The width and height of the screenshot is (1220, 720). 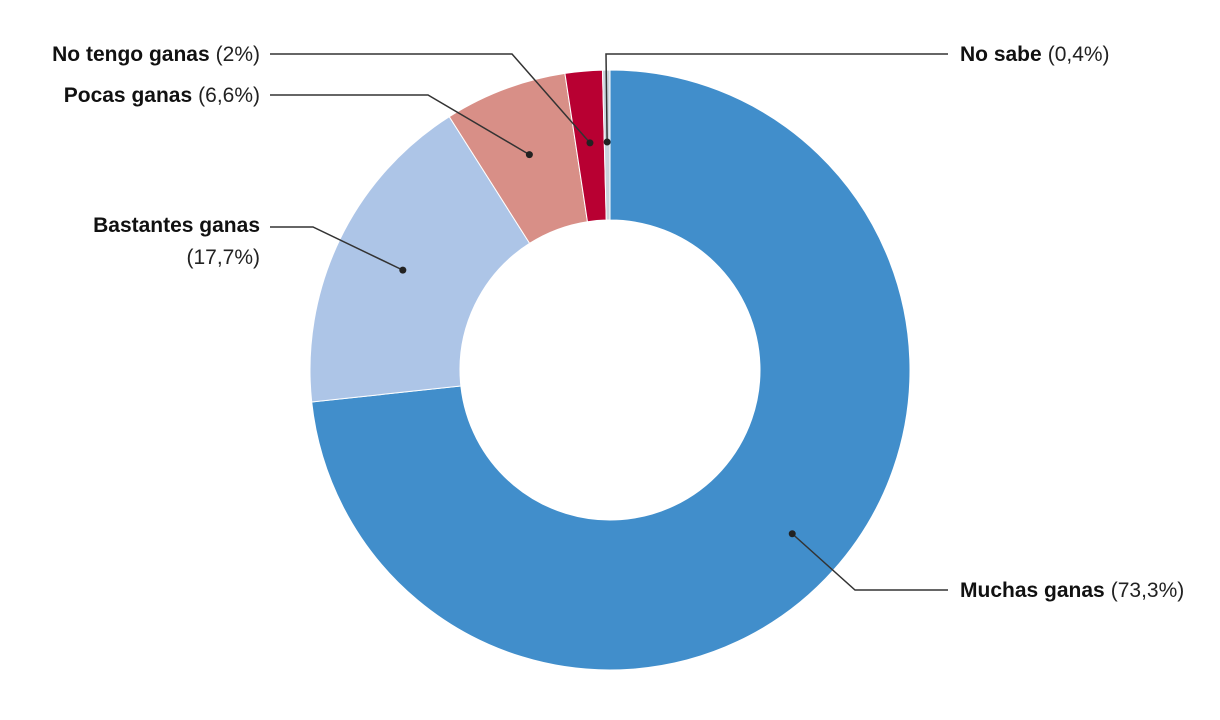 I want to click on label-muchas-ganas-name: Muchas ganas, so click(x=1032, y=590).